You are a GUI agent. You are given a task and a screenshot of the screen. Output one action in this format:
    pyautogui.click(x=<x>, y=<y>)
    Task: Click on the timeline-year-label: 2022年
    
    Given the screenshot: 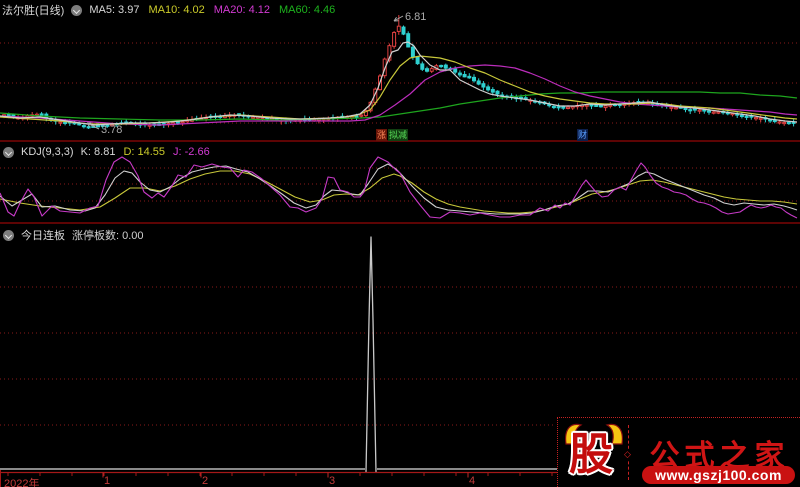 What is the action you would take?
    pyautogui.click(x=22, y=482)
    